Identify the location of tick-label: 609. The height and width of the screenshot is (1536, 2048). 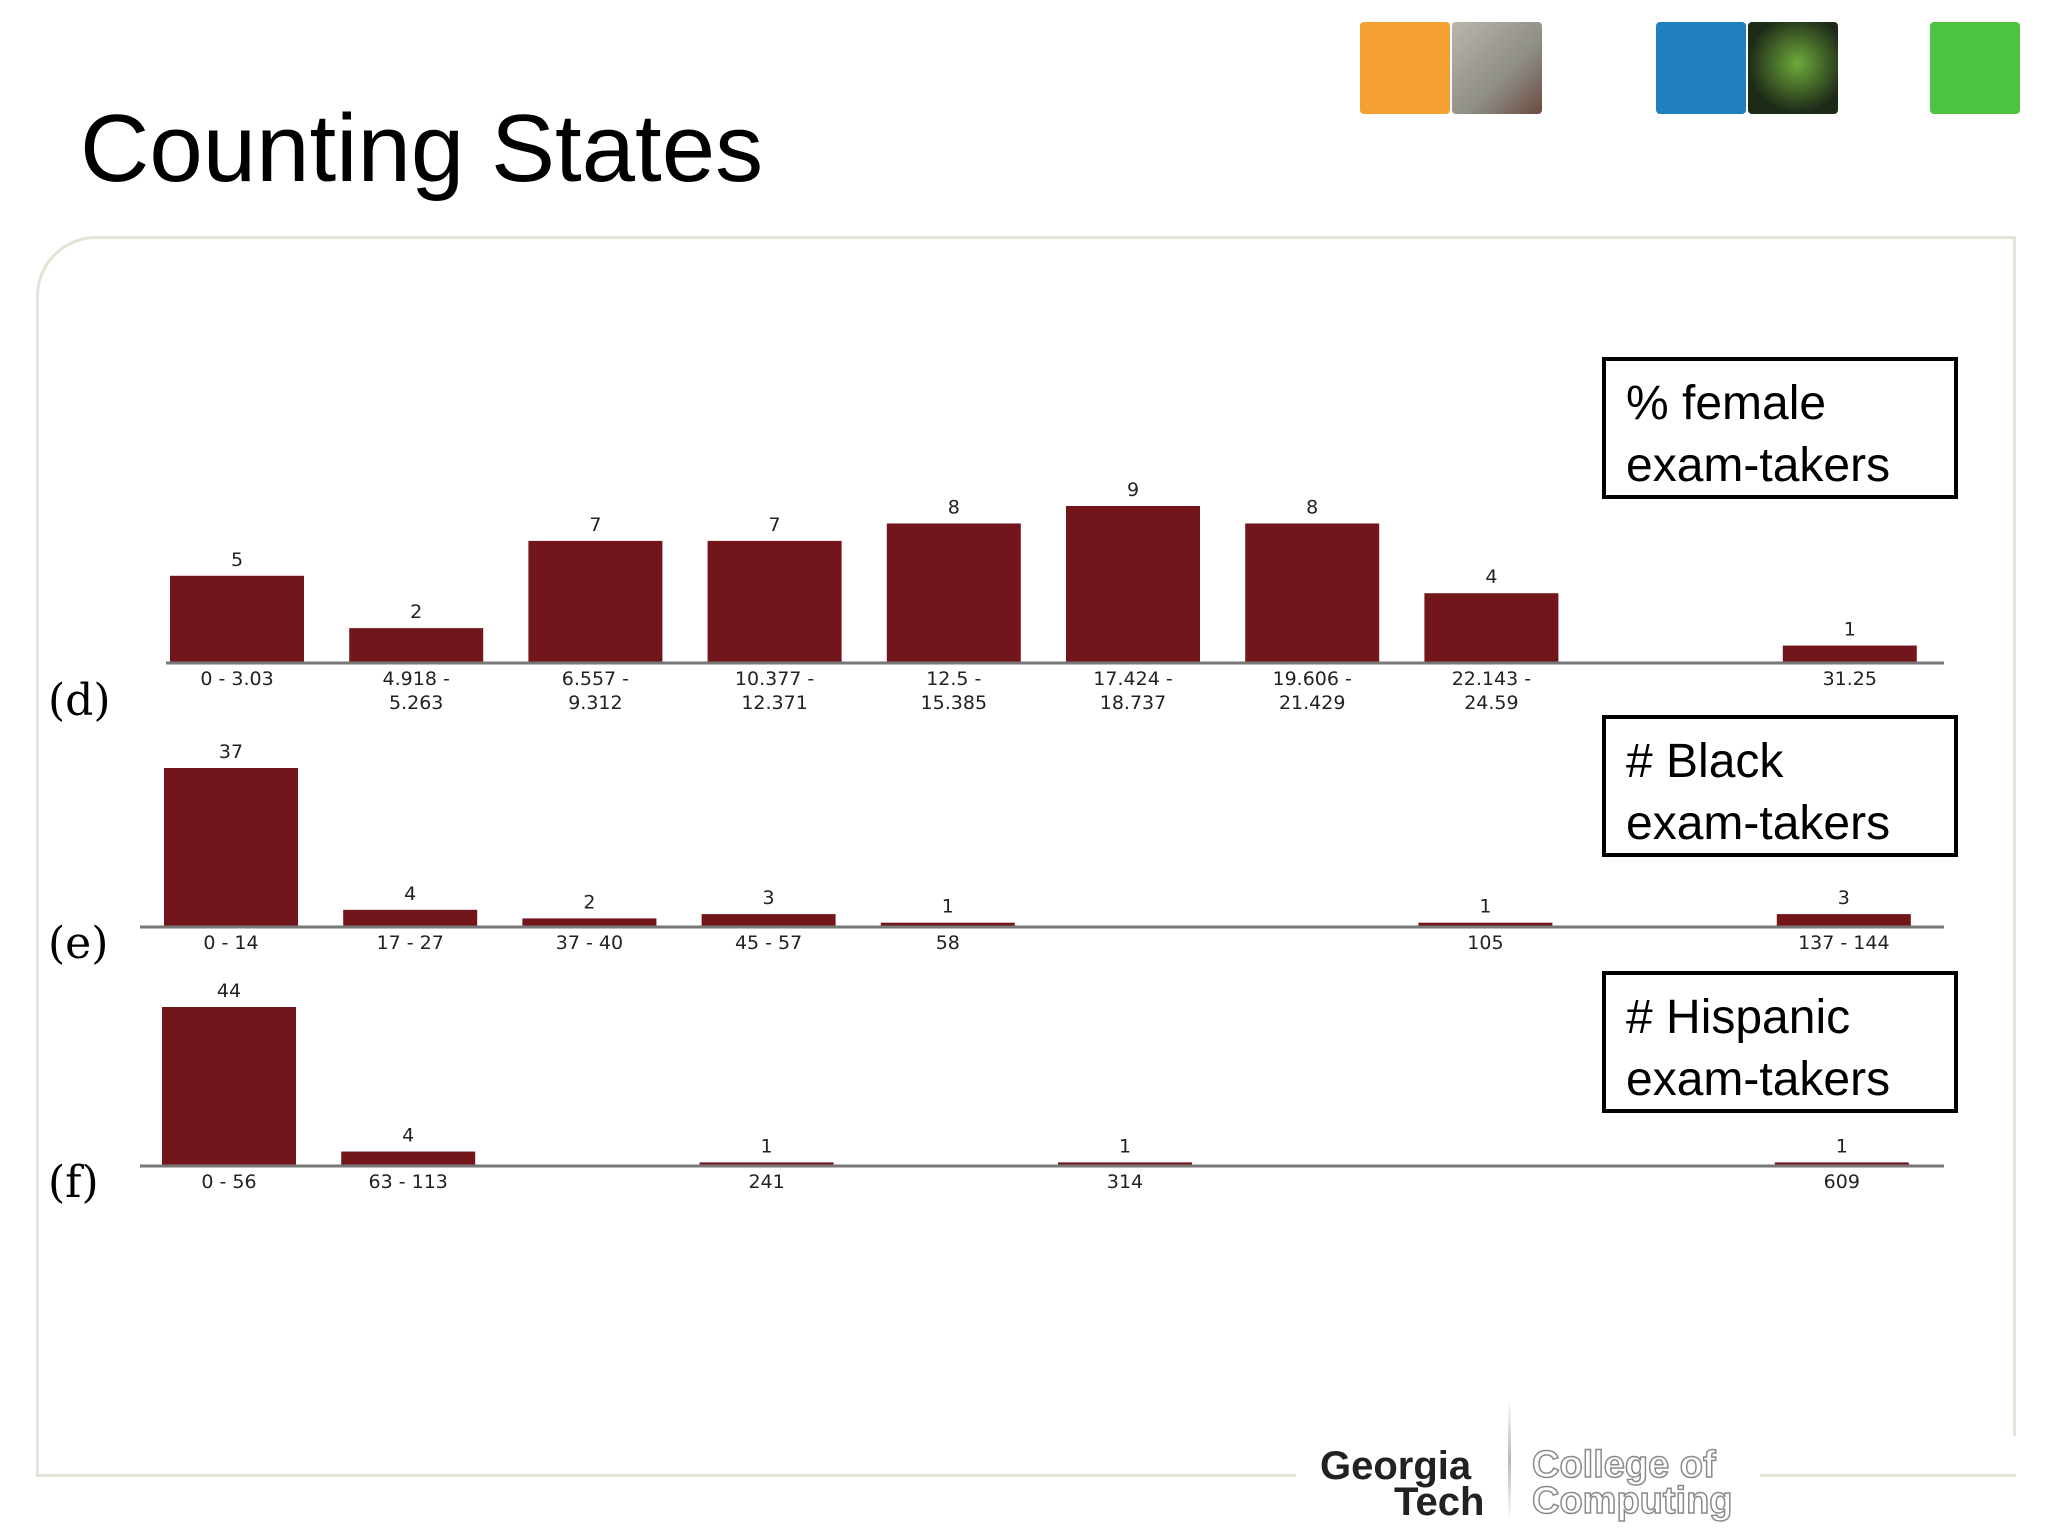
(1842, 1182).